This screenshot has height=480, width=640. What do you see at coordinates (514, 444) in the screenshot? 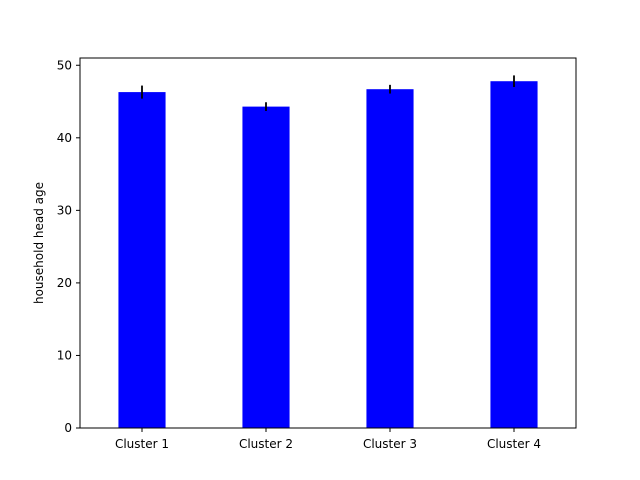
I see `x-tick-label: Cluster 4` at bounding box center [514, 444].